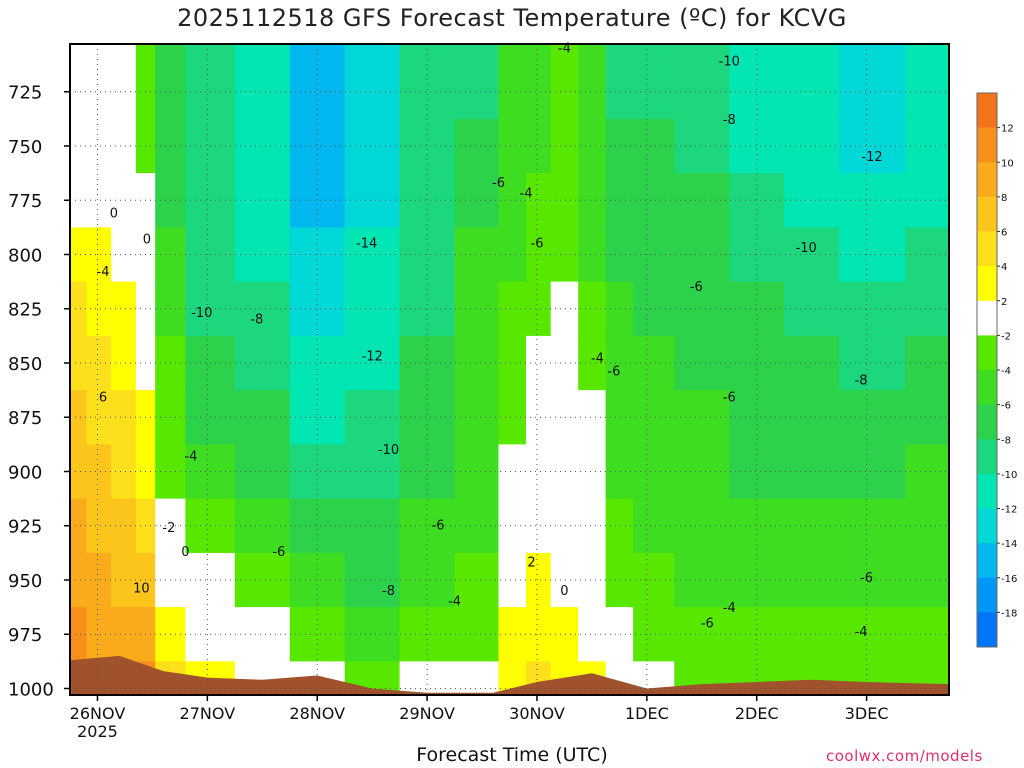 This screenshot has width=1024, height=768. Describe the element at coordinates (757, 713) in the screenshot. I see `x-tick-label: 2DEC` at that location.